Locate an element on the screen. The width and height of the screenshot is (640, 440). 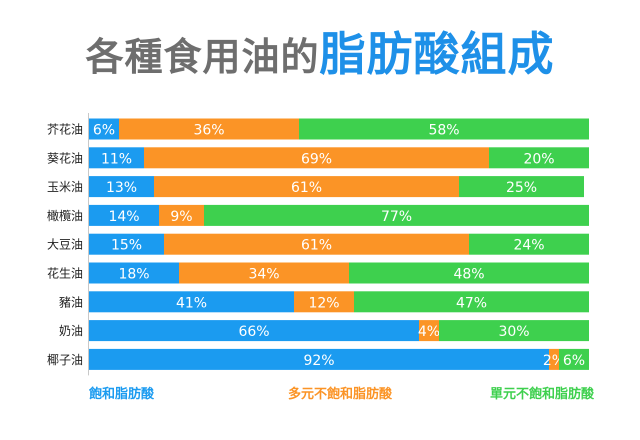
data-label: 14% is located at coordinates (123, 217).